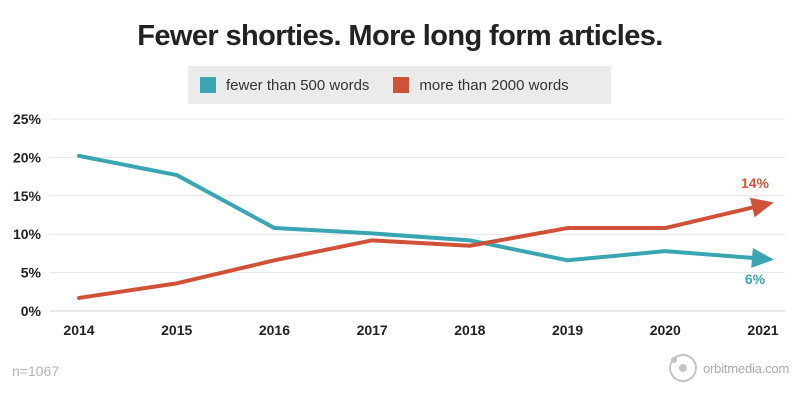 The image size is (800, 400). I want to click on x-tick-label: 2018, so click(469, 330).